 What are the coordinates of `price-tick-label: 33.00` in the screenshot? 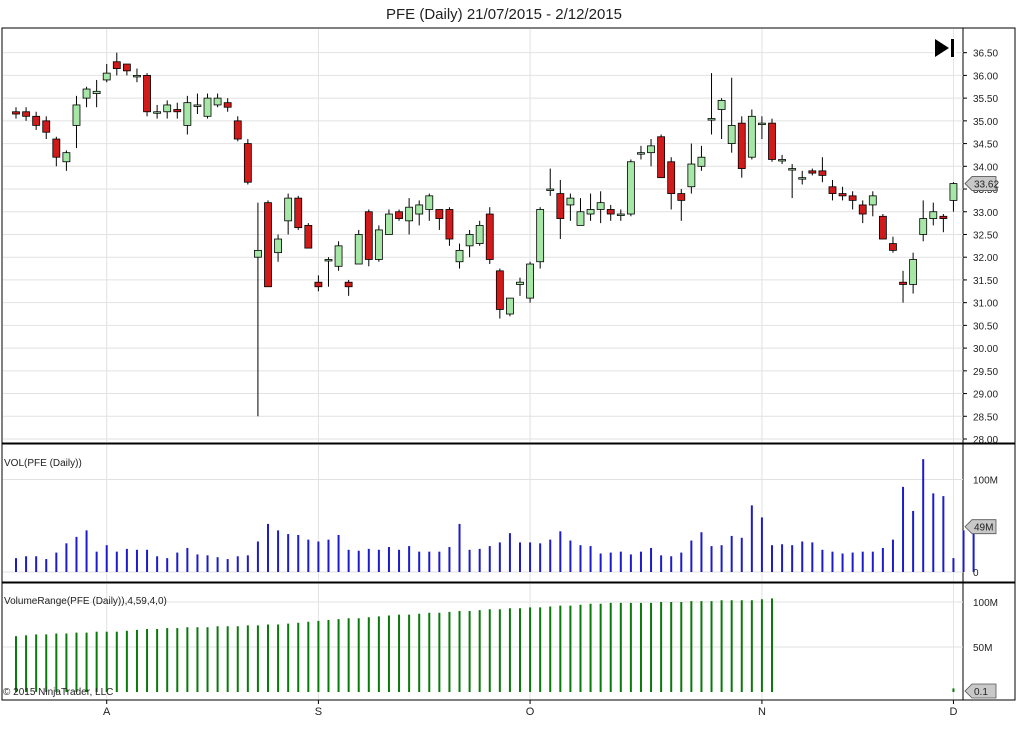 It's located at (985, 213).